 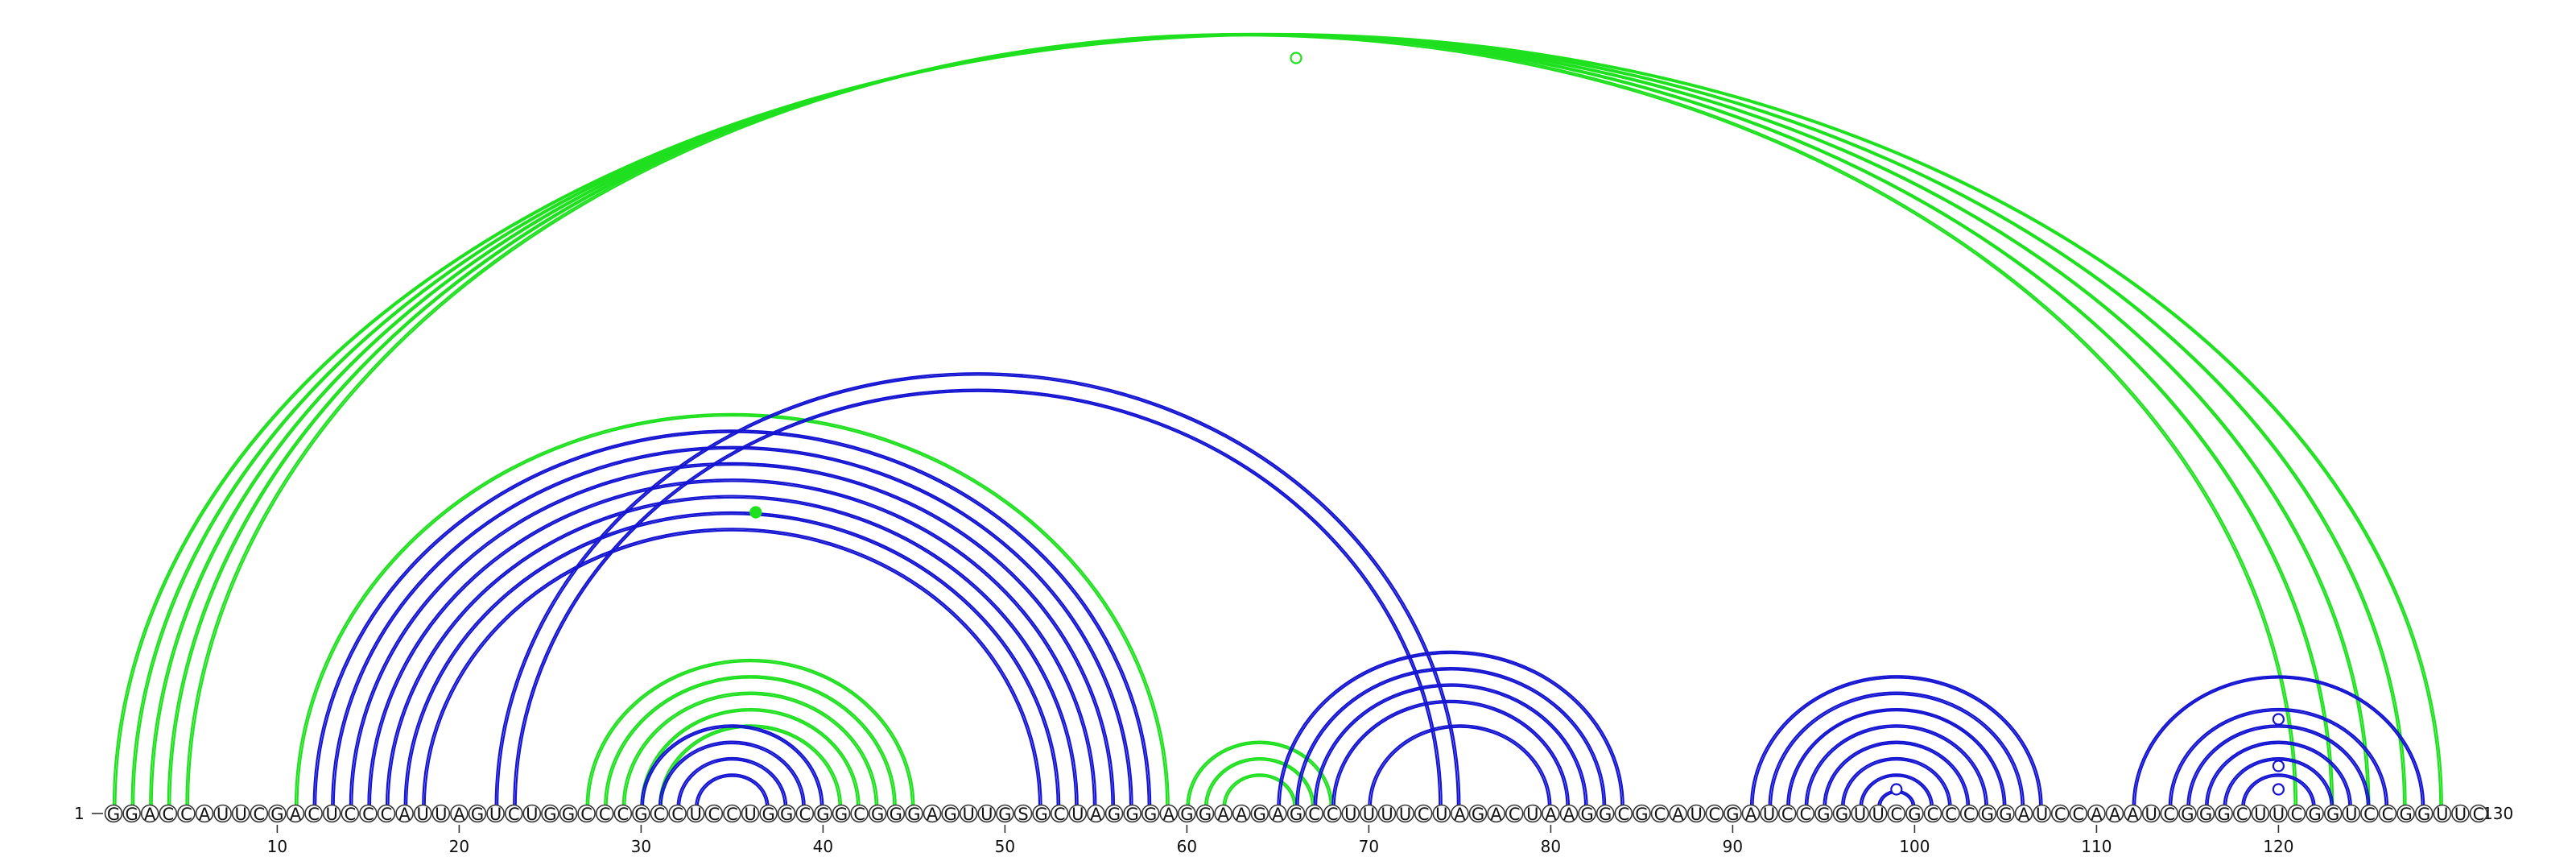 I want to click on tick-label: 120, so click(x=2278, y=846).